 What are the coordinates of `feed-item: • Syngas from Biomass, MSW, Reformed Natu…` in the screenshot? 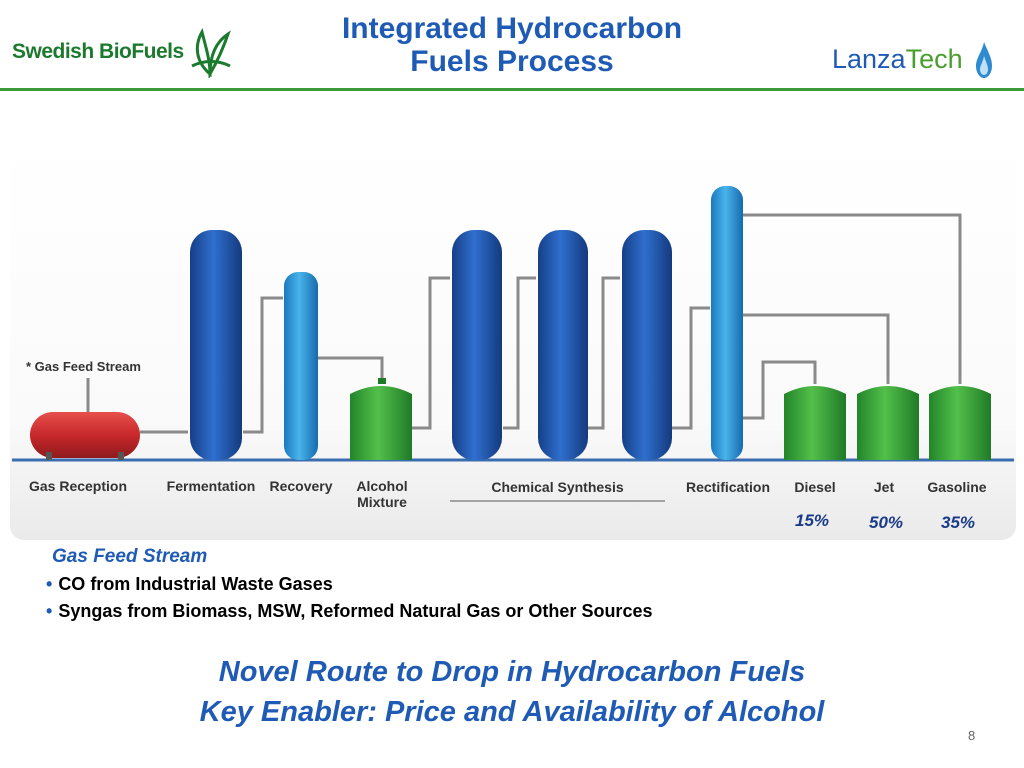 It's located at (349, 611).